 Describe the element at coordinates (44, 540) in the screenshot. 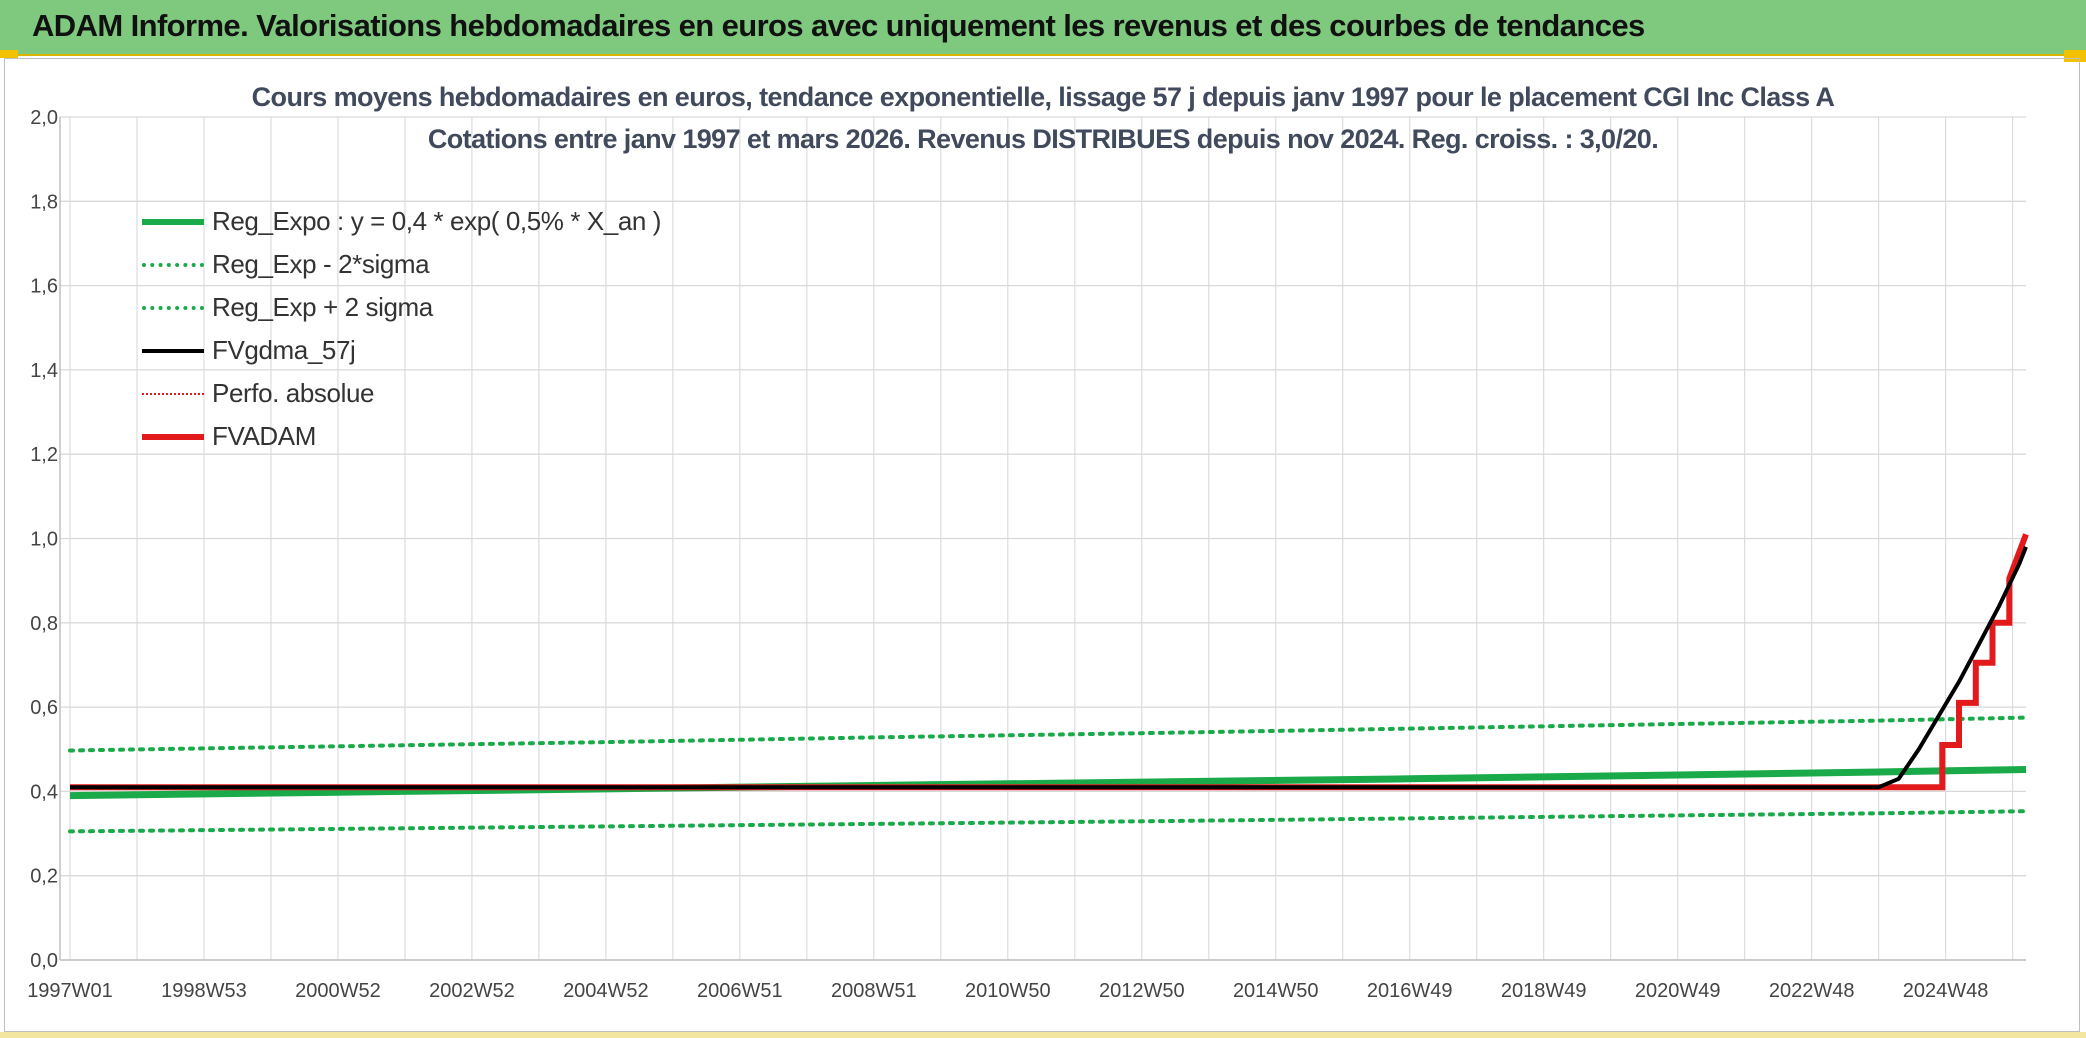

I see `y-tick-label: 1,0` at that location.